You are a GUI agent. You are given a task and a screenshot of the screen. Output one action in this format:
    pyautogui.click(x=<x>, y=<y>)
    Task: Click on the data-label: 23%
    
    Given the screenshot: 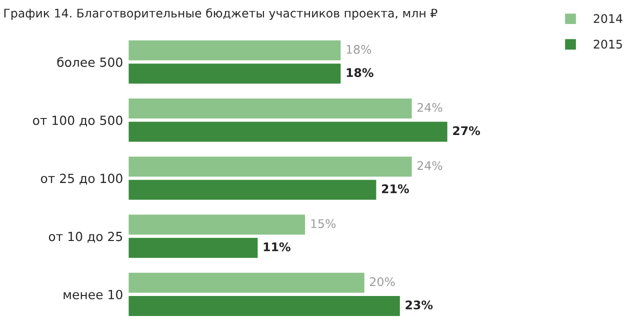 What is the action you would take?
    pyautogui.click(x=419, y=305)
    